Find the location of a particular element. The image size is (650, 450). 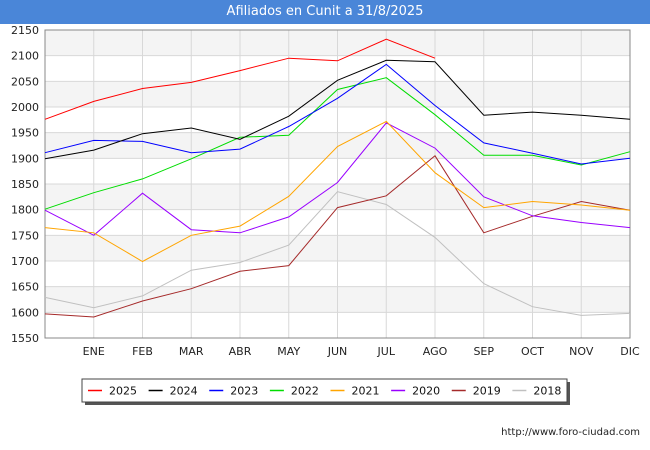

y-tick-label: 2100 is located at coordinates (25, 56).